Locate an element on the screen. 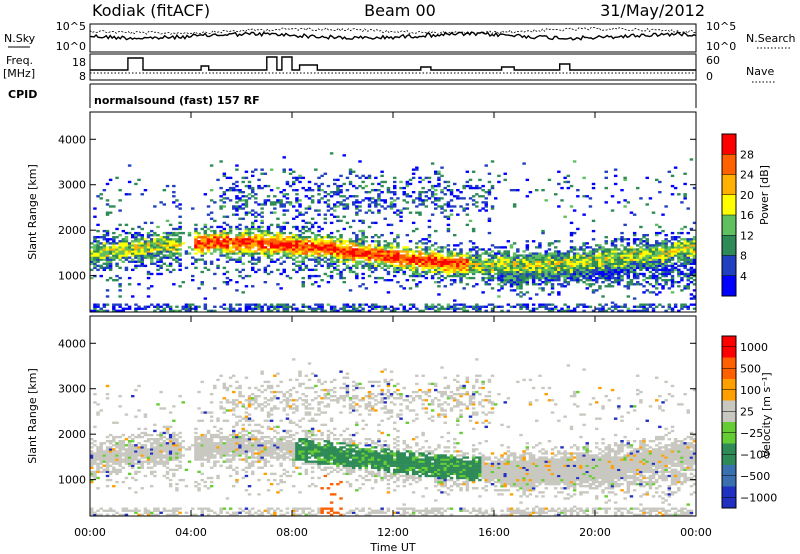  station-title: Kodiak (fitACF) is located at coordinates (151, 10).